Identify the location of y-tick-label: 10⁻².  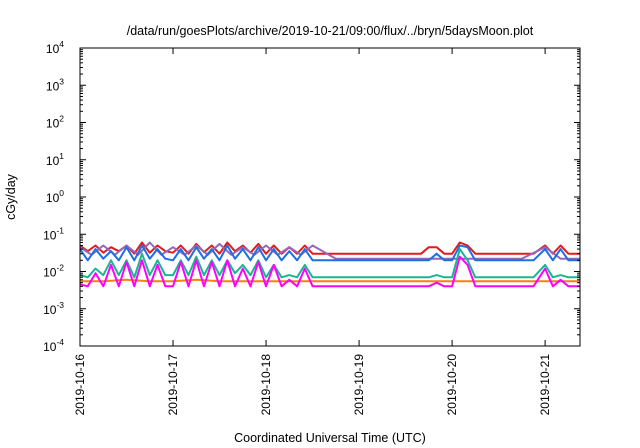
(53, 271).